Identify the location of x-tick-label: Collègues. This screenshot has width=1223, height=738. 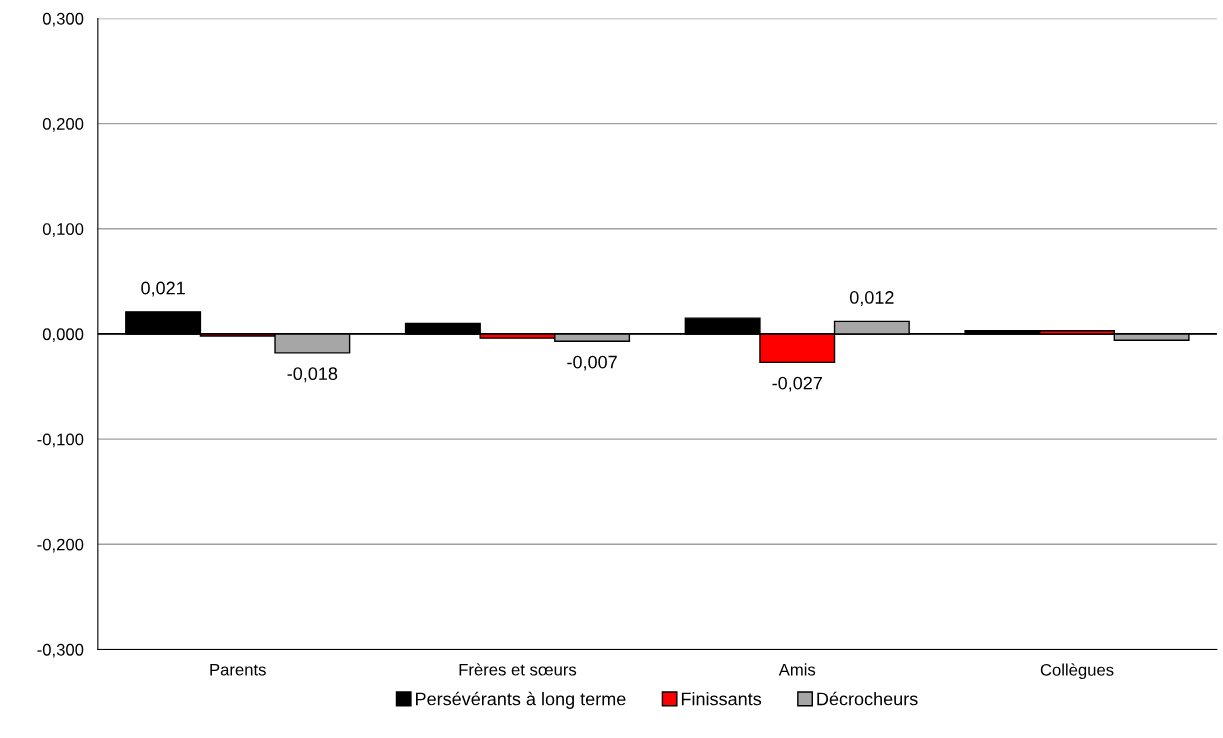
(1077, 671).